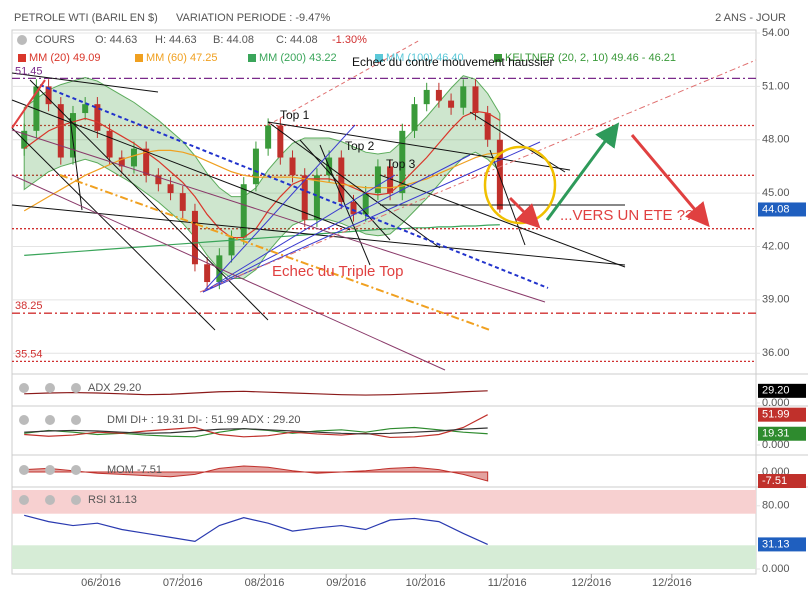  I want to click on price-badge-label: 51.99, so click(776, 415).